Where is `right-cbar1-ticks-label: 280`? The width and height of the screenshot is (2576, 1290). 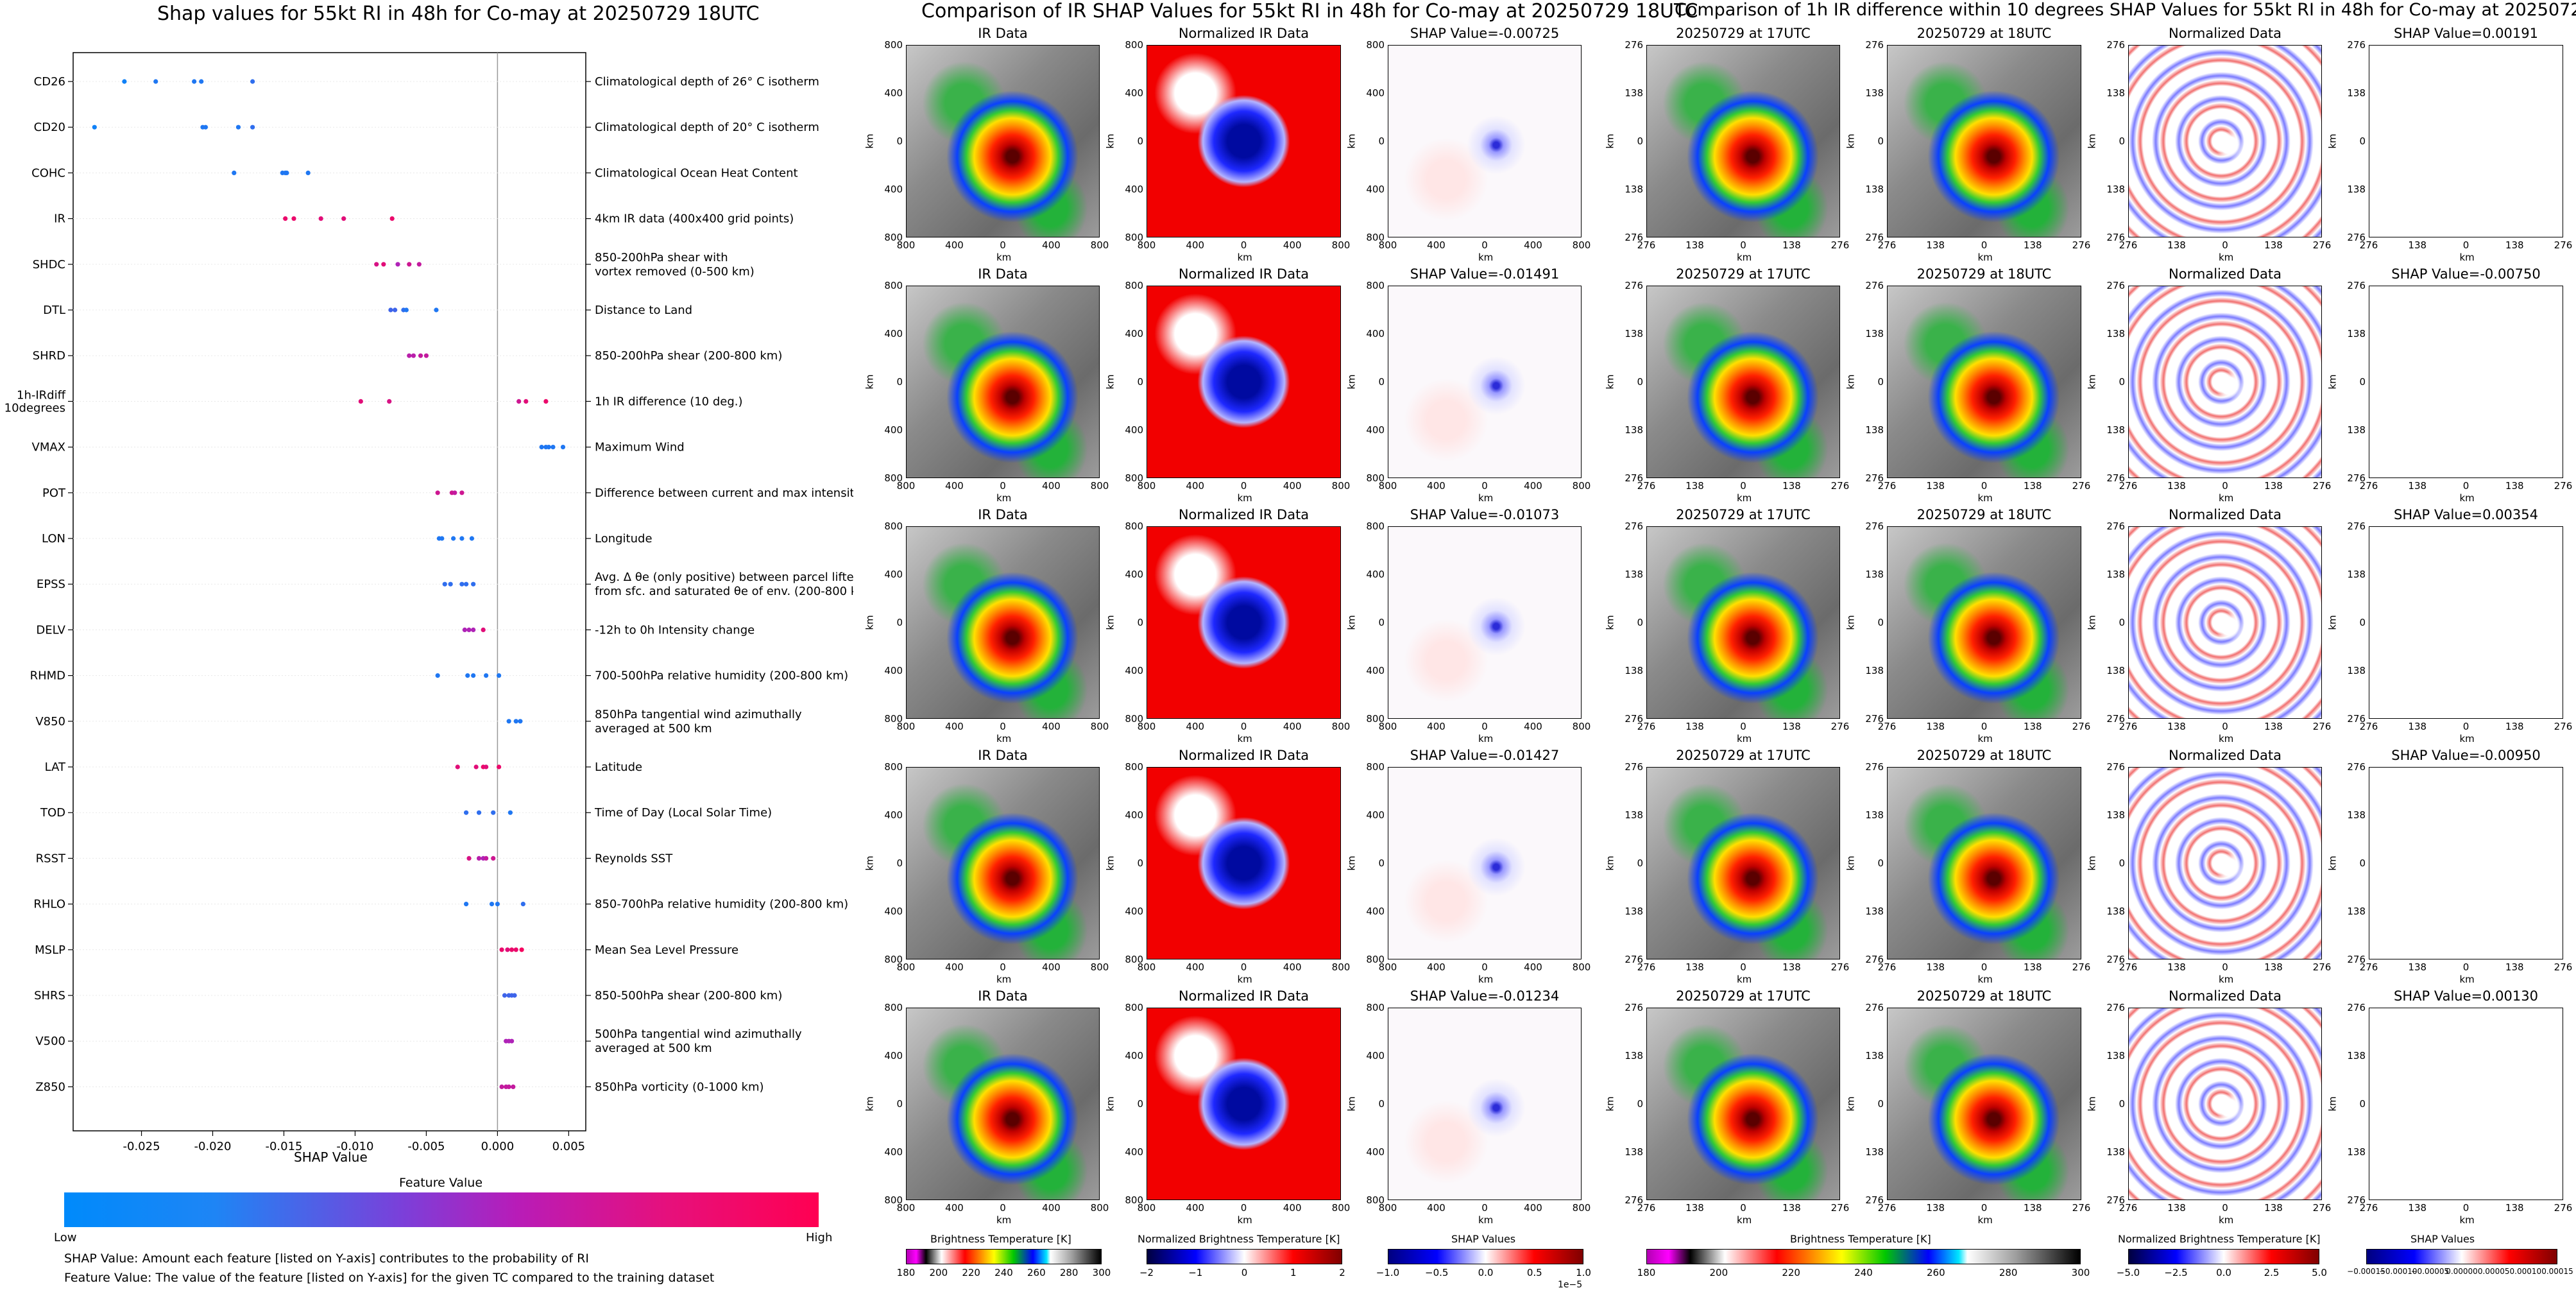
right-cbar1-ticks-label: 280 is located at coordinates (2008, 1272).